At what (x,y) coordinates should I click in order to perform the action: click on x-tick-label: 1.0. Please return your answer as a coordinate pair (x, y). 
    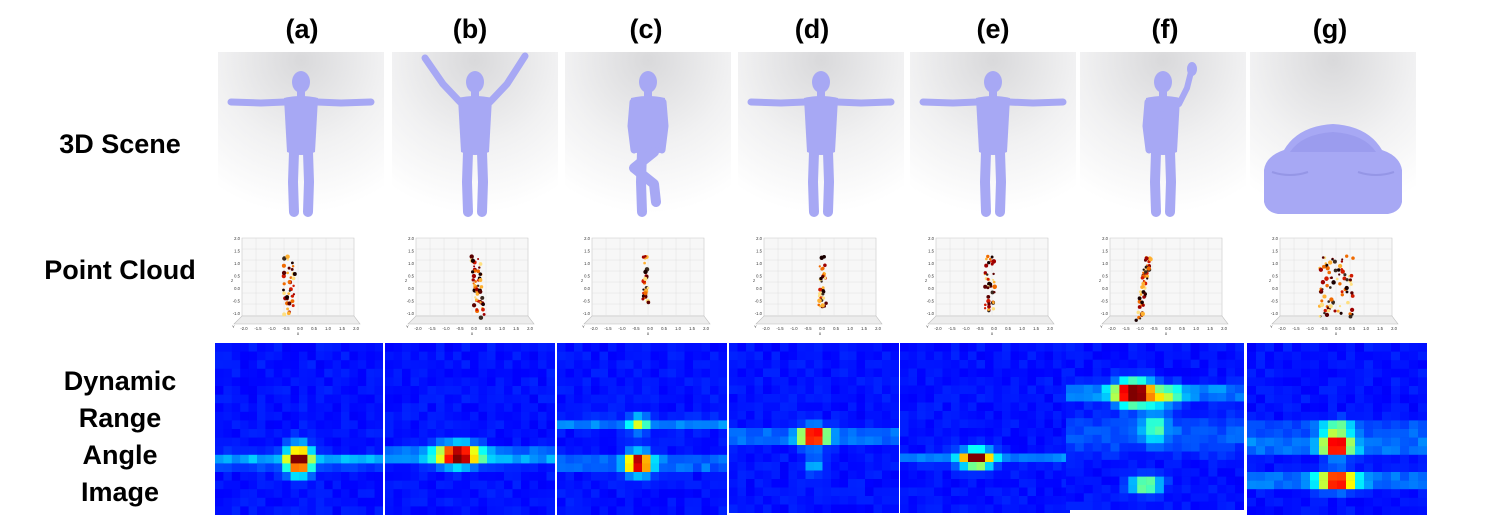
    Looking at the image, I should click on (678, 328).